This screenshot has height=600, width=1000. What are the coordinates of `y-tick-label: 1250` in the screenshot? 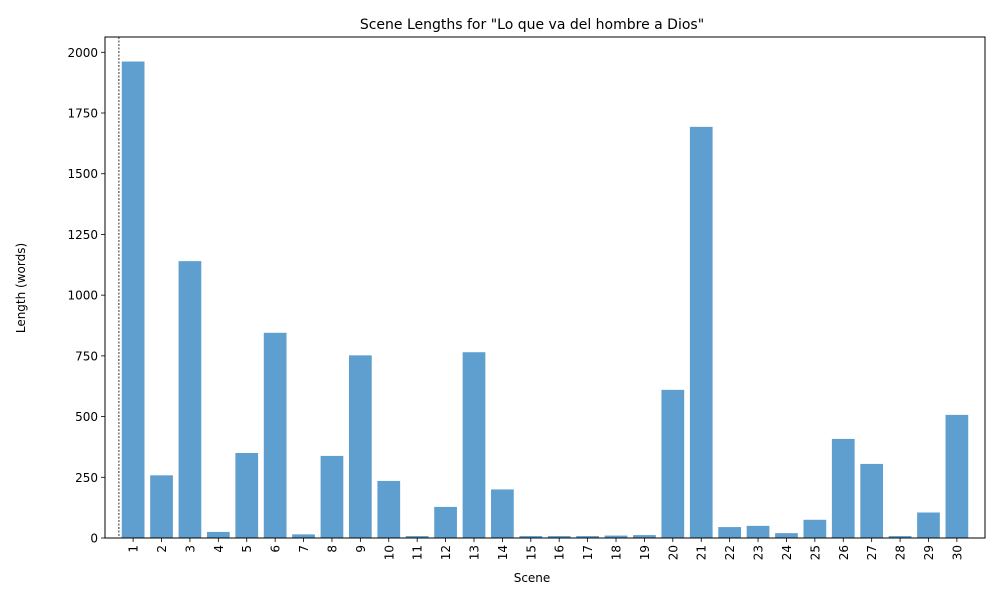 It's located at (82, 235).